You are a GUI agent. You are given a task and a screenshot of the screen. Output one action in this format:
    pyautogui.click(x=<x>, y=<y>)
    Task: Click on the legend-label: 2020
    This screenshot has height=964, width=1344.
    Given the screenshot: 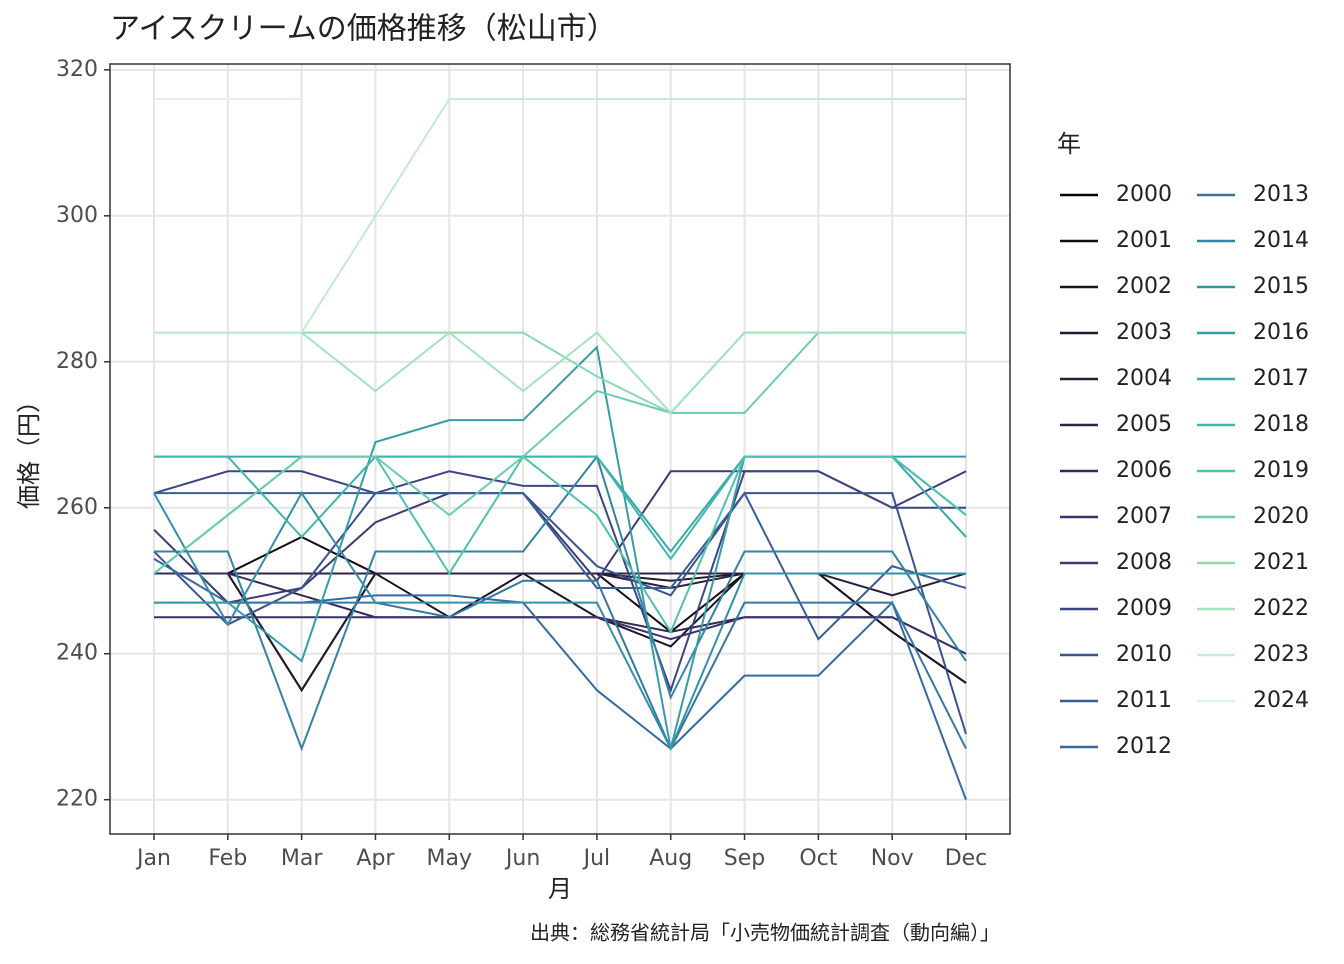 What is the action you would take?
    pyautogui.click(x=1281, y=516)
    